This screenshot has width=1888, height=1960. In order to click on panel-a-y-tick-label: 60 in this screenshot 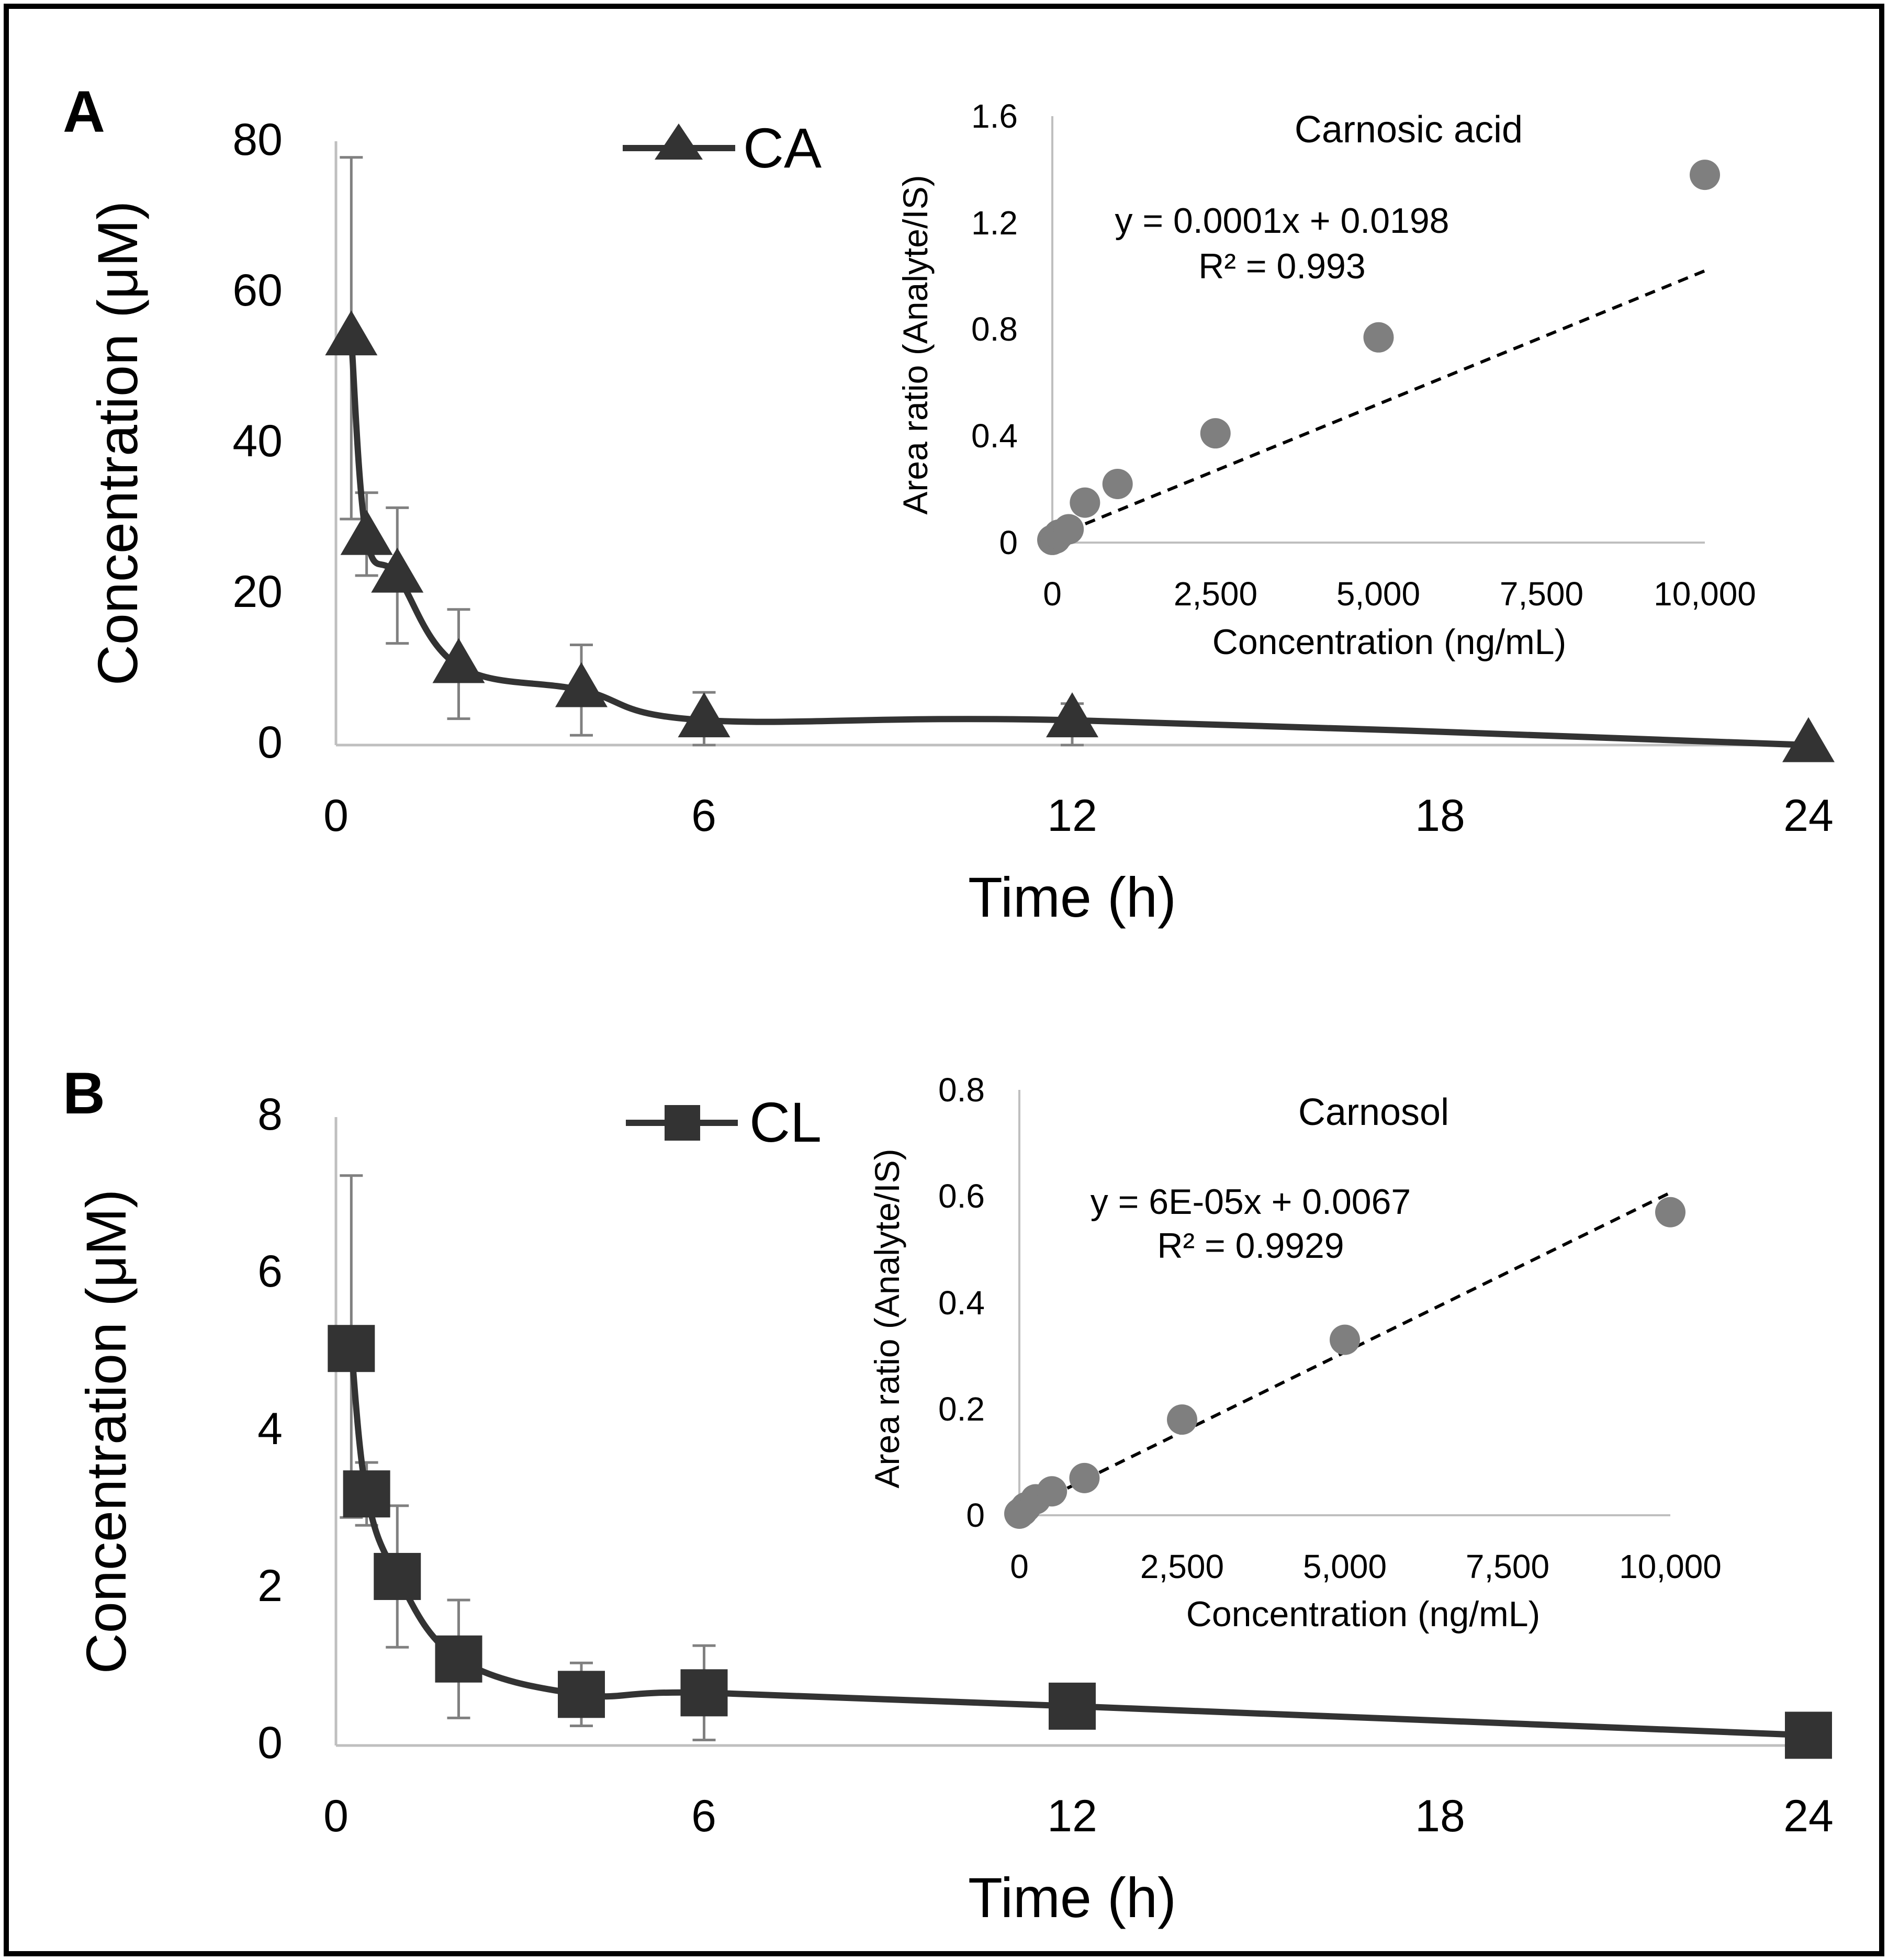, I will do `click(257, 290)`.